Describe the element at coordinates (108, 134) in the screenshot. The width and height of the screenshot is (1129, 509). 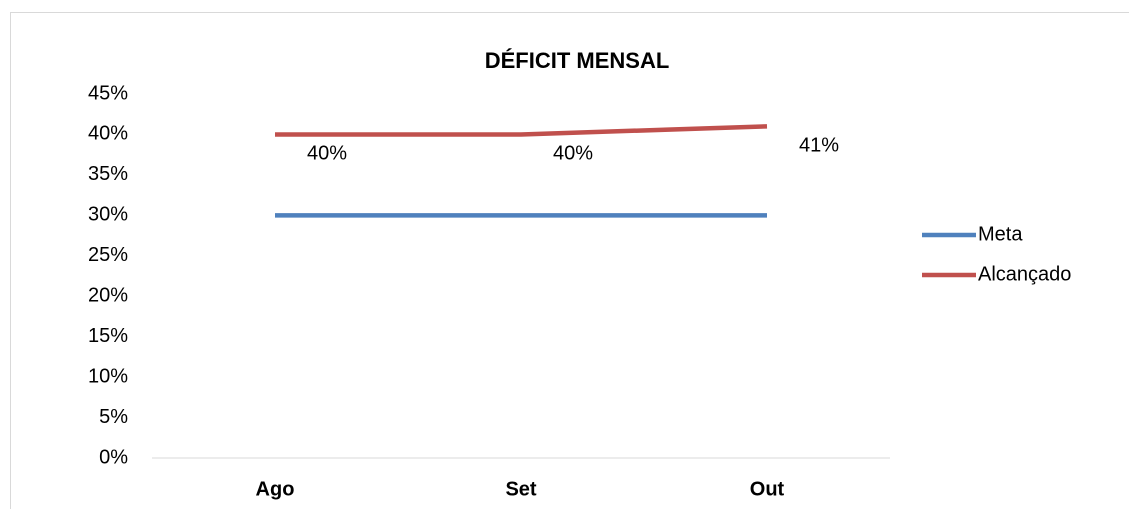
I see `y-tick-label: 40%` at that location.